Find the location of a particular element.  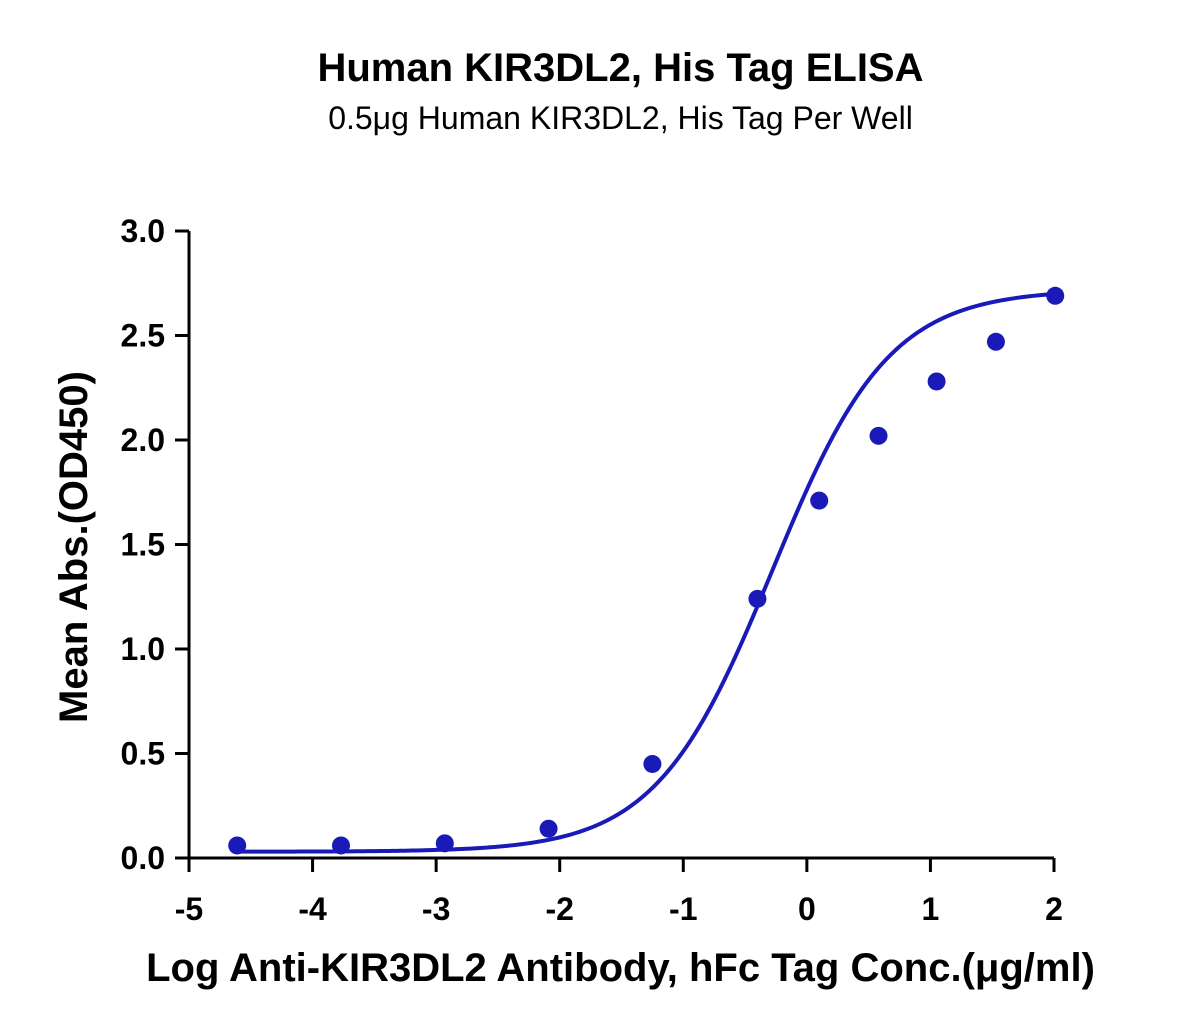

x-tick-label: -2 is located at coordinates (559, 909).